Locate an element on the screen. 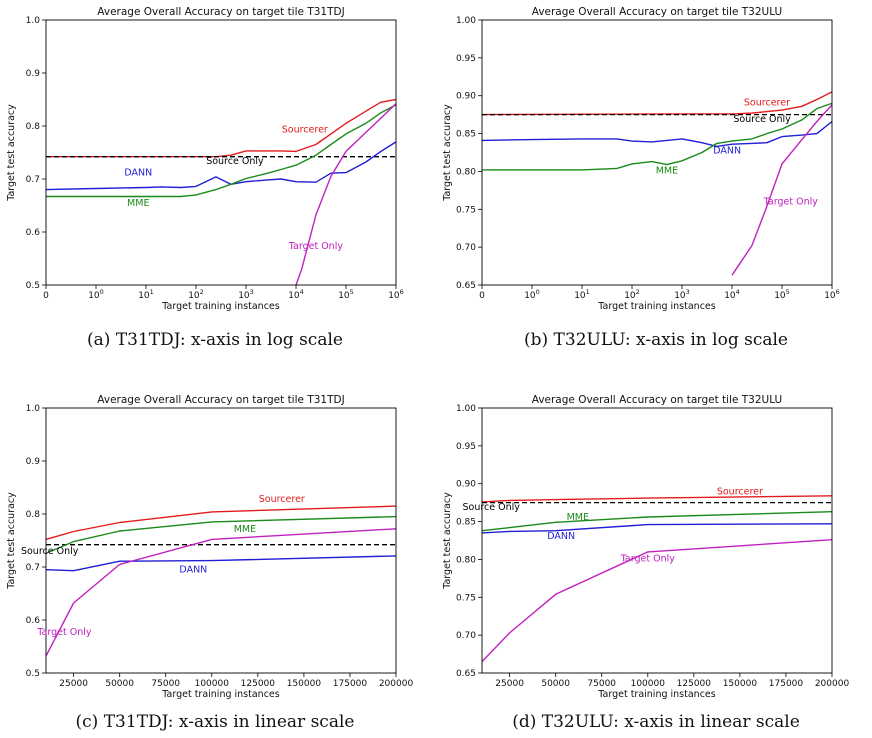  chart-d-frame is located at coordinates (657, 540).